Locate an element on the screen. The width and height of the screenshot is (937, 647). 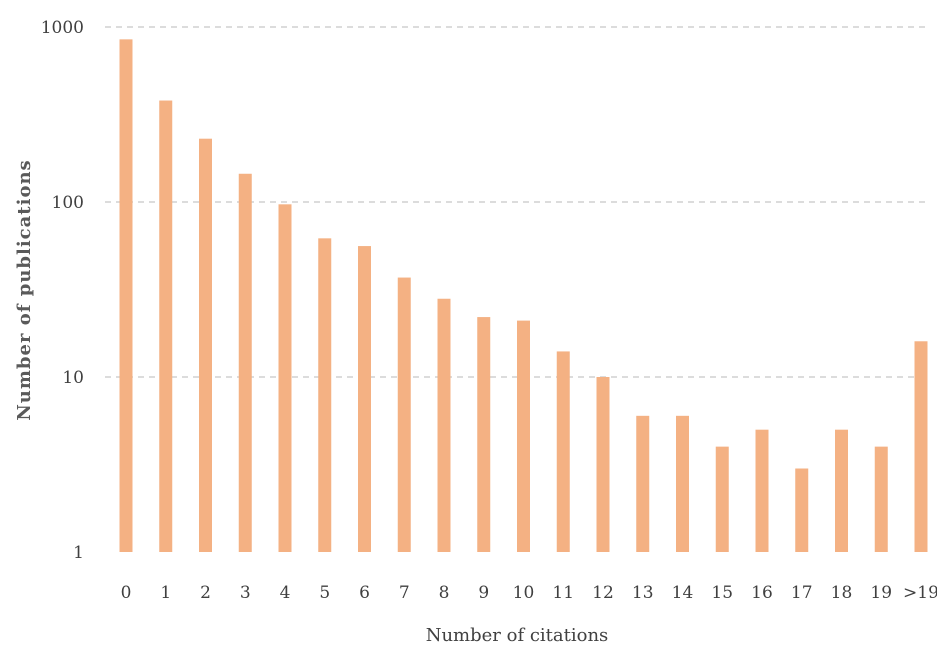
x-tick-label: 0 is located at coordinates (126, 593).